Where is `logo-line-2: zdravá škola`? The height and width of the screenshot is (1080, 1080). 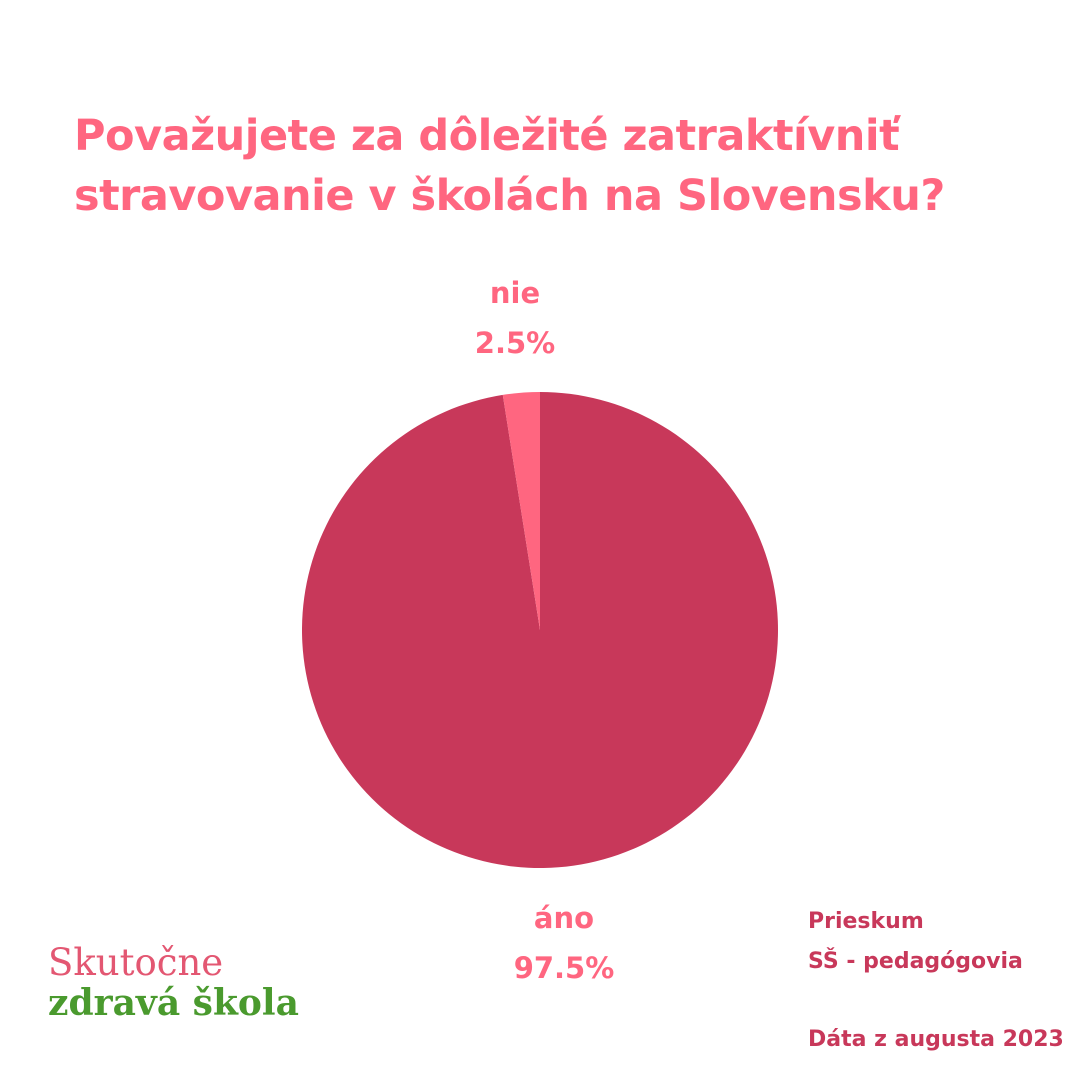 logo-line-2: zdravá škola is located at coordinates (173, 1003).